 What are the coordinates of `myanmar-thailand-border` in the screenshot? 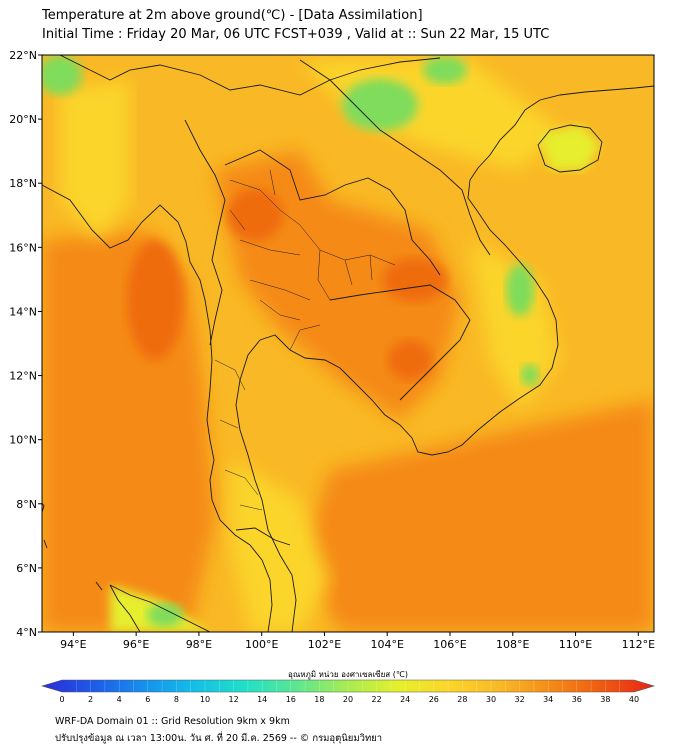 It's located at (205, 232).